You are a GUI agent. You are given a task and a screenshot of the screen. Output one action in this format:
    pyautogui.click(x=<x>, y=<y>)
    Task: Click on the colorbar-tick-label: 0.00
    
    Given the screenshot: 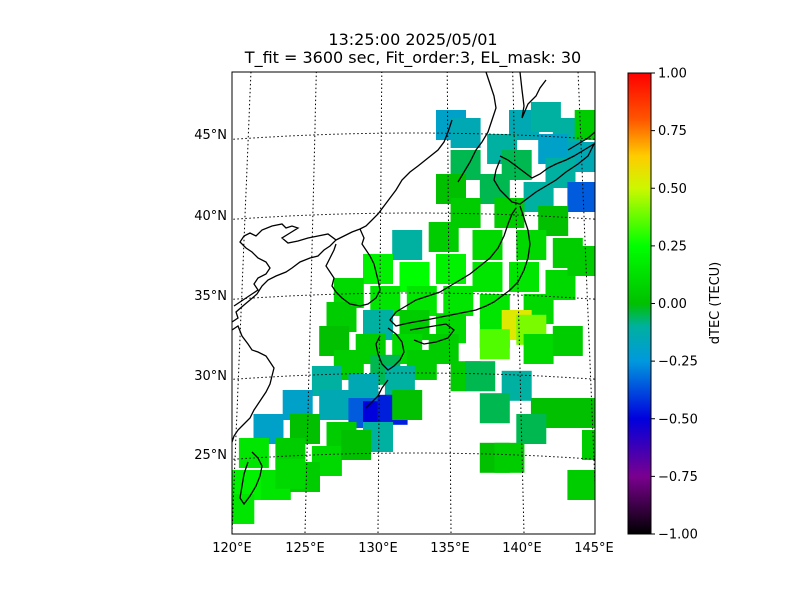 What is the action you would take?
    pyautogui.click(x=672, y=304)
    